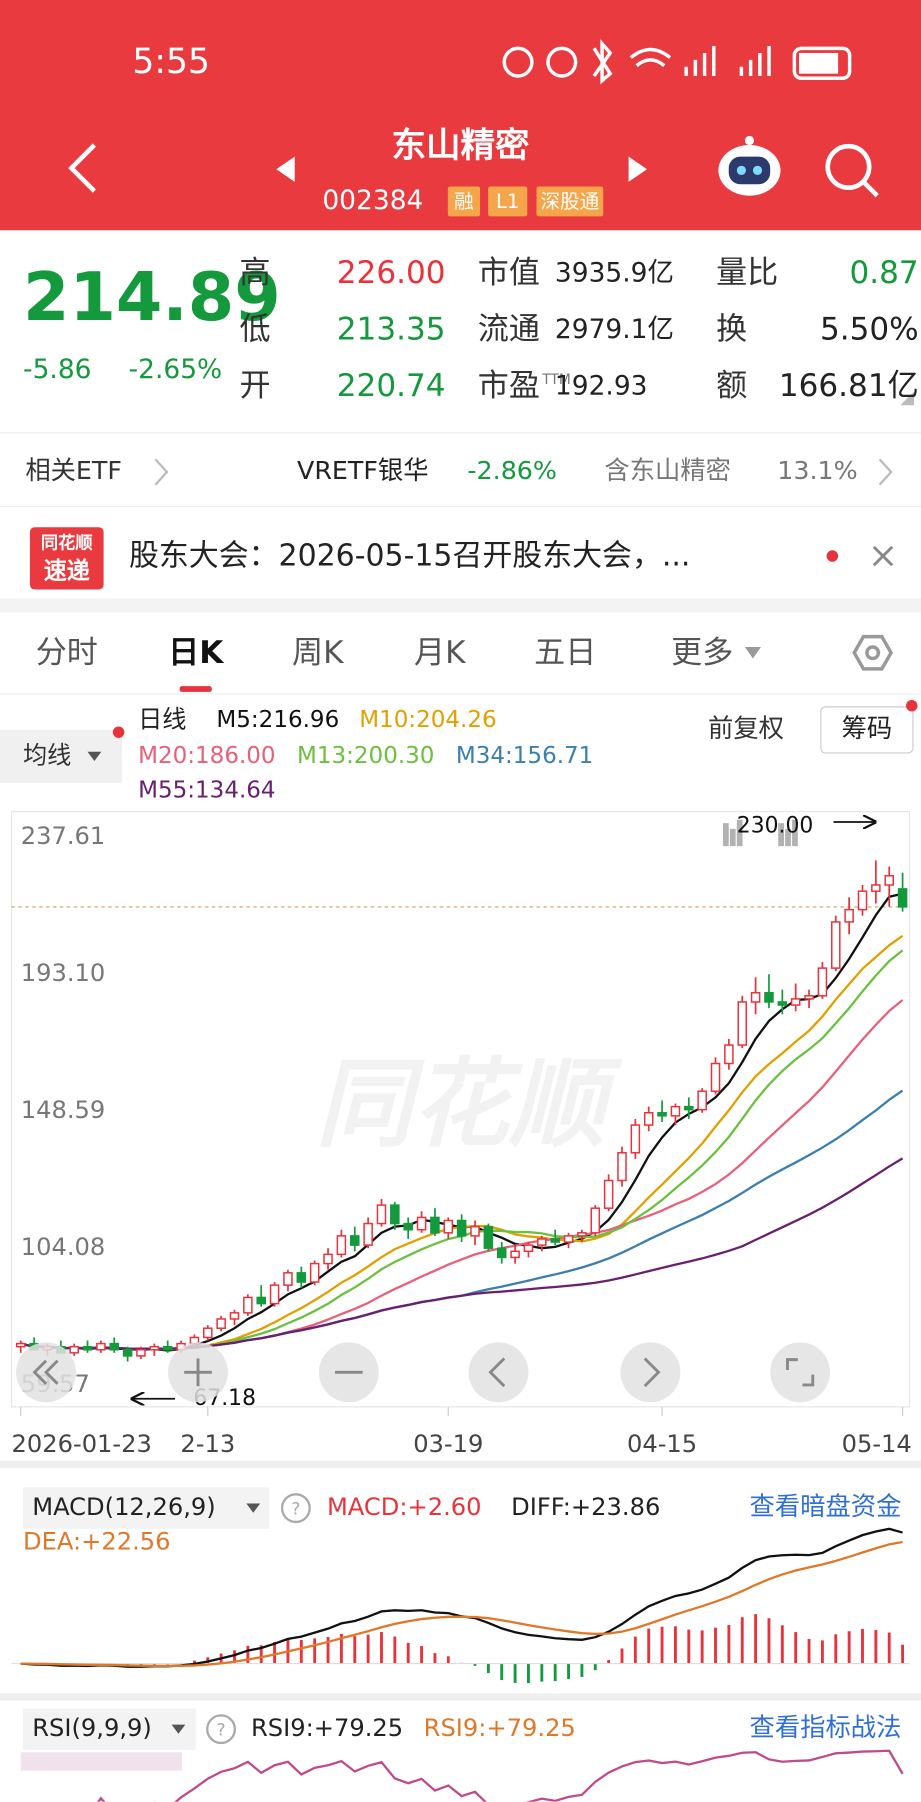 This screenshot has width=921, height=1802. I want to click on field-label: 量比, so click(747, 273).